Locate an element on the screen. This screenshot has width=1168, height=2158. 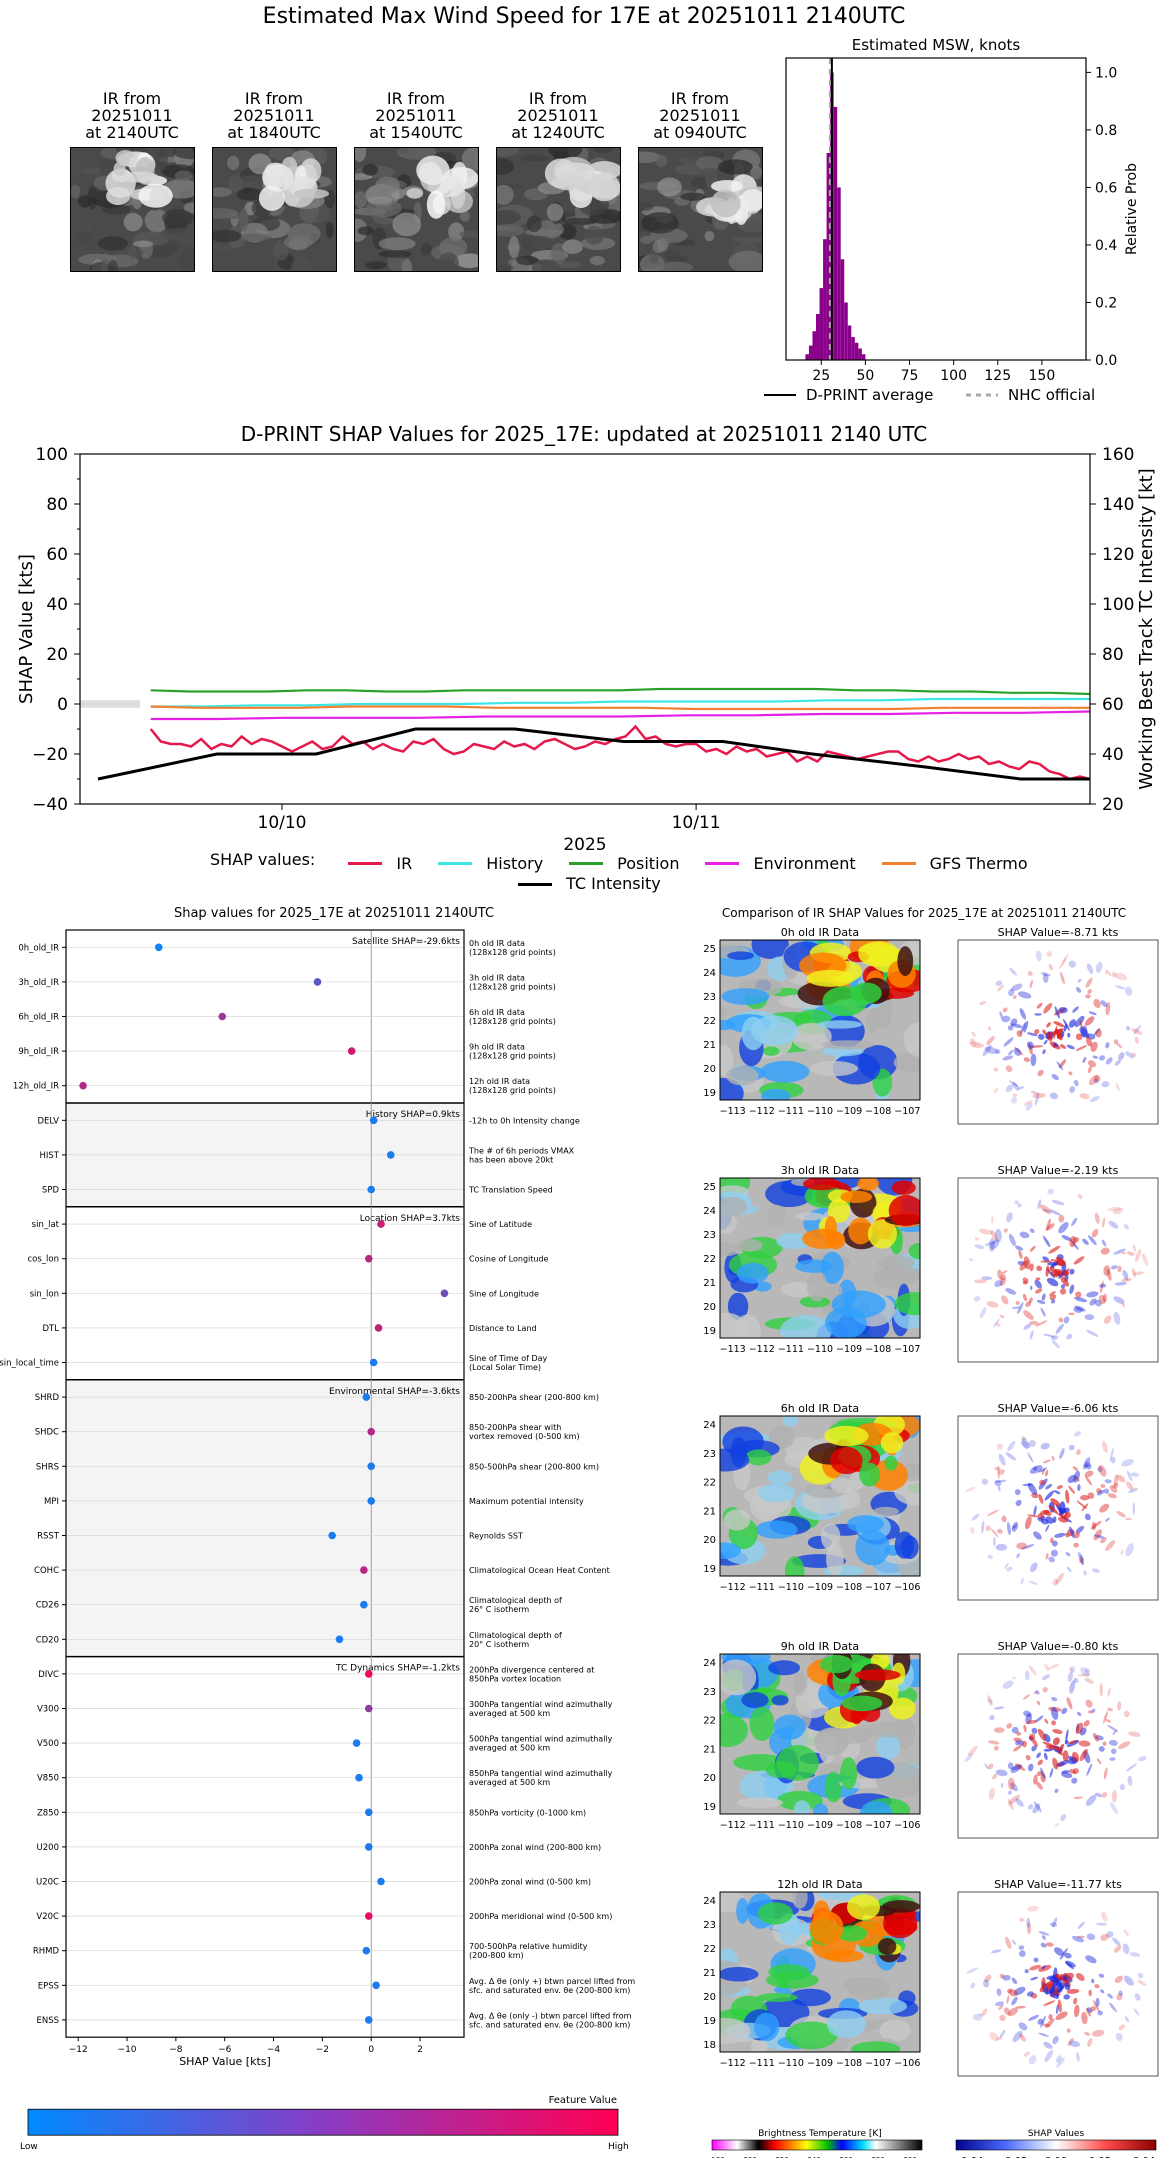
legend-label: IR is located at coordinates (404, 863).